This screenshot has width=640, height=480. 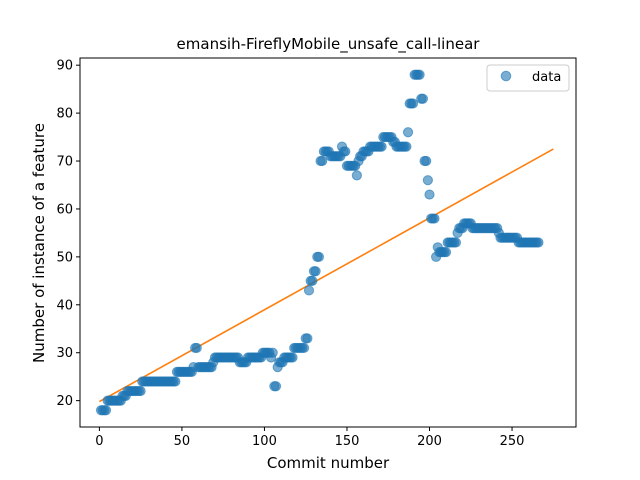 What do you see at coordinates (64, 305) in the screenshot?
I see `y-tick-label: 40` at bounding box center [64, 305].